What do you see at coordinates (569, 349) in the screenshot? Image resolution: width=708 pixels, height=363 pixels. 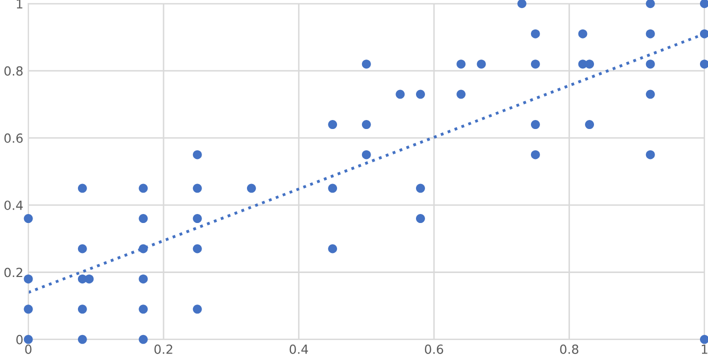 I see `x-tick-label: 0.8` at bounding box center [569, 349].